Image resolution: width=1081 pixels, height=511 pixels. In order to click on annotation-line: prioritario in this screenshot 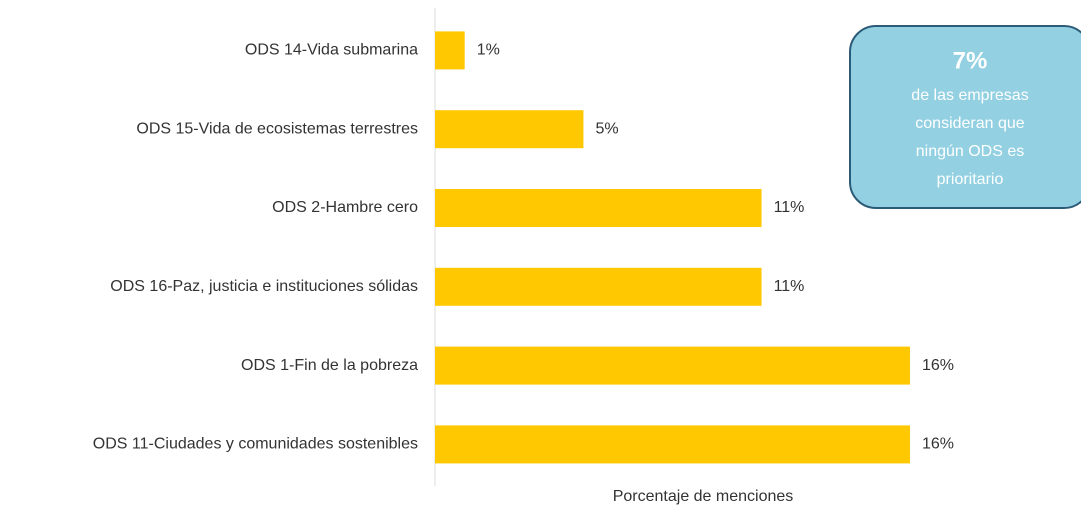, I will do `click(970, 179)`.